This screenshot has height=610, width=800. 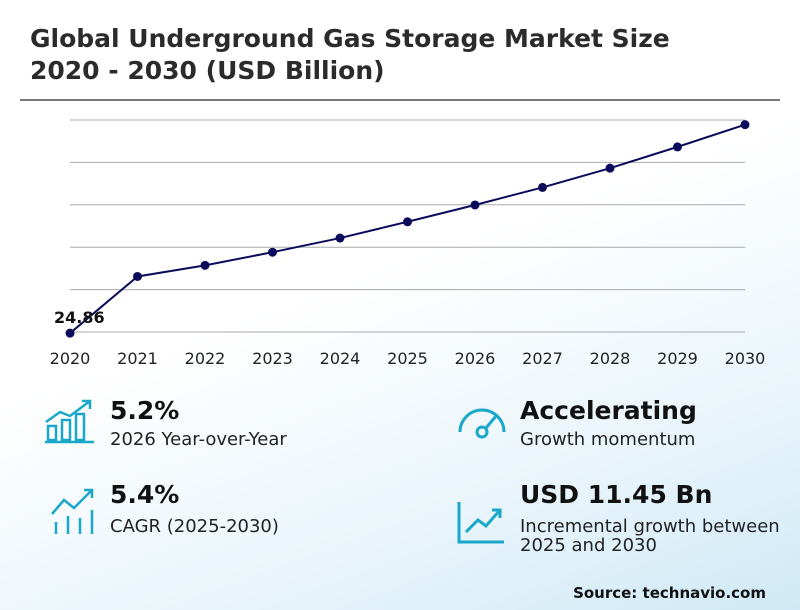 What do you see at coordinates (79, 317) in the screenshot?
I see `data-label: 24.86` at bounding box center [79, 317].